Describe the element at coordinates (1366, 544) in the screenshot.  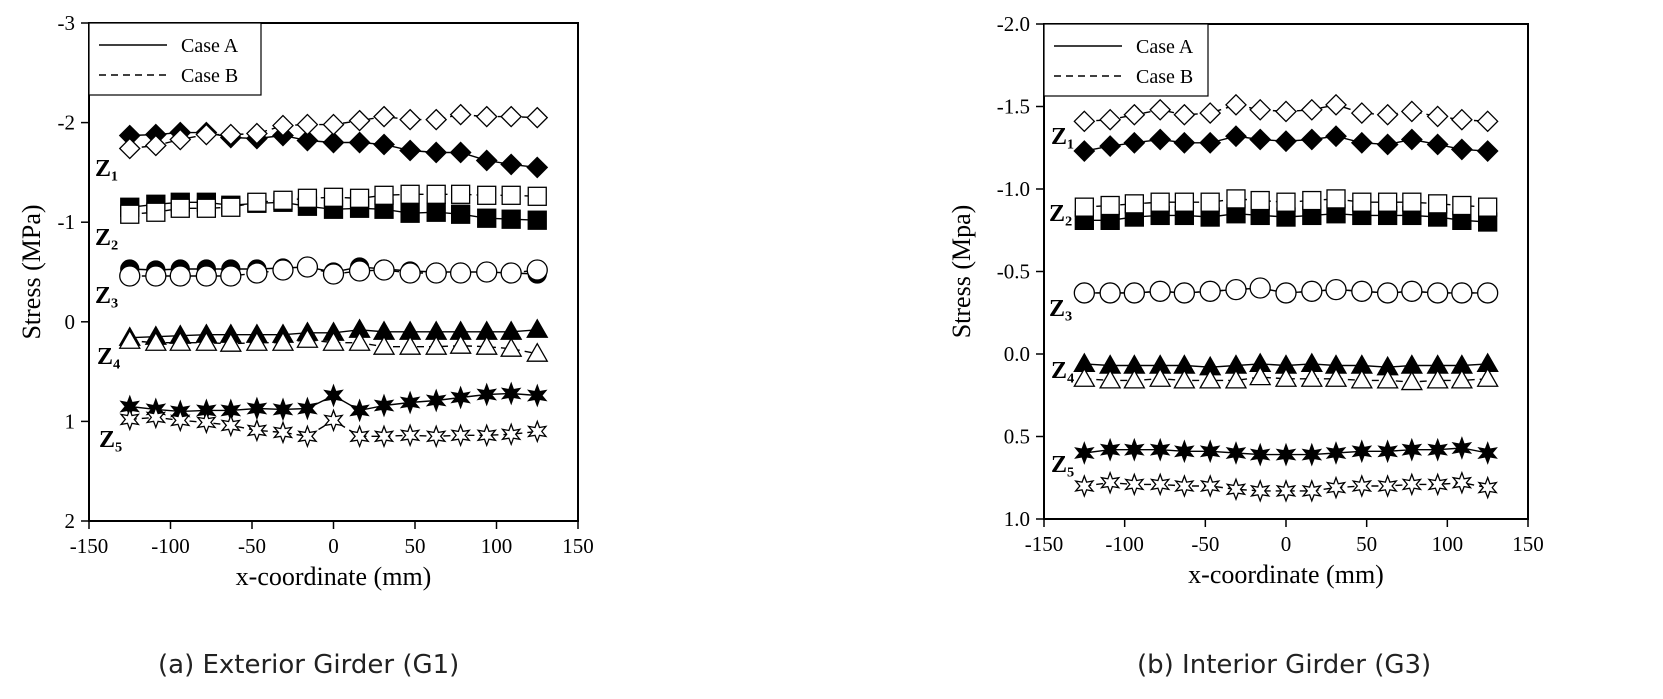
I see `x-tick-label: 50` at that location.